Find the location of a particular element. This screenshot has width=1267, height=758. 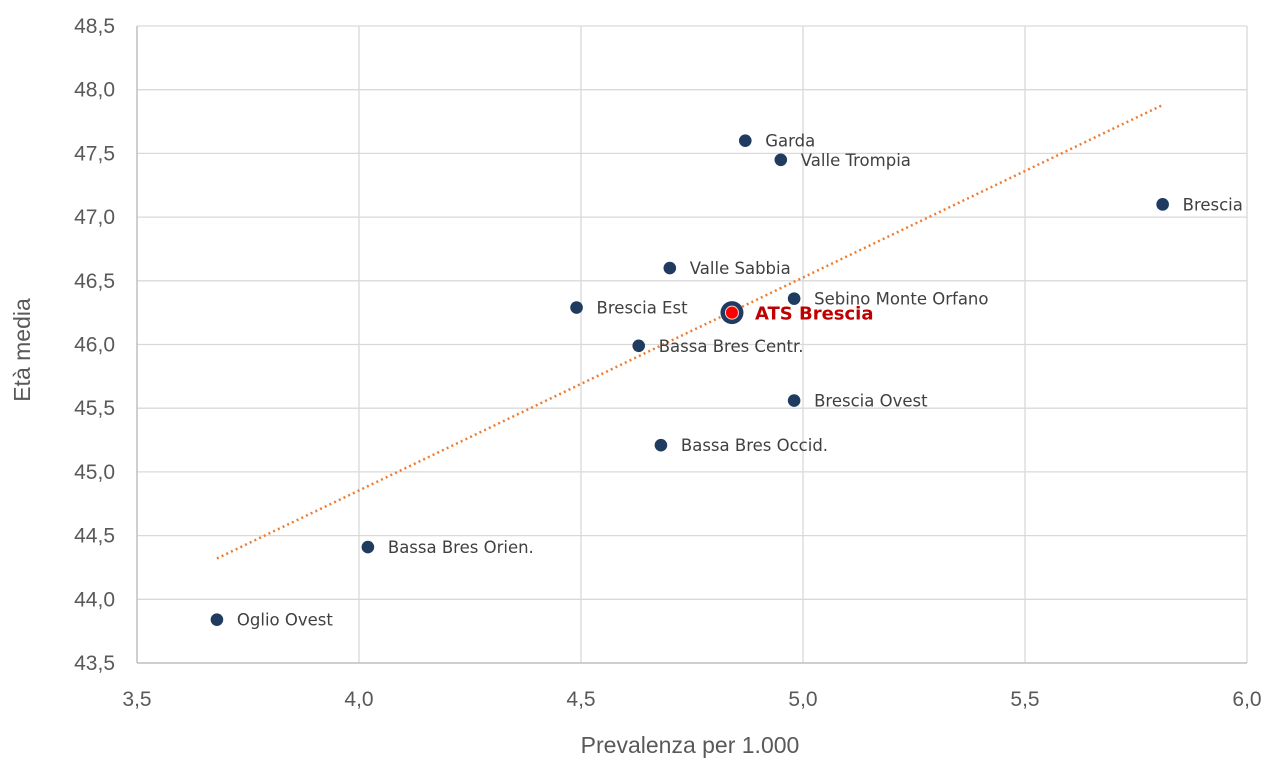

point-label: Sebino Monte Orfano is located at coordinates (901, 299).